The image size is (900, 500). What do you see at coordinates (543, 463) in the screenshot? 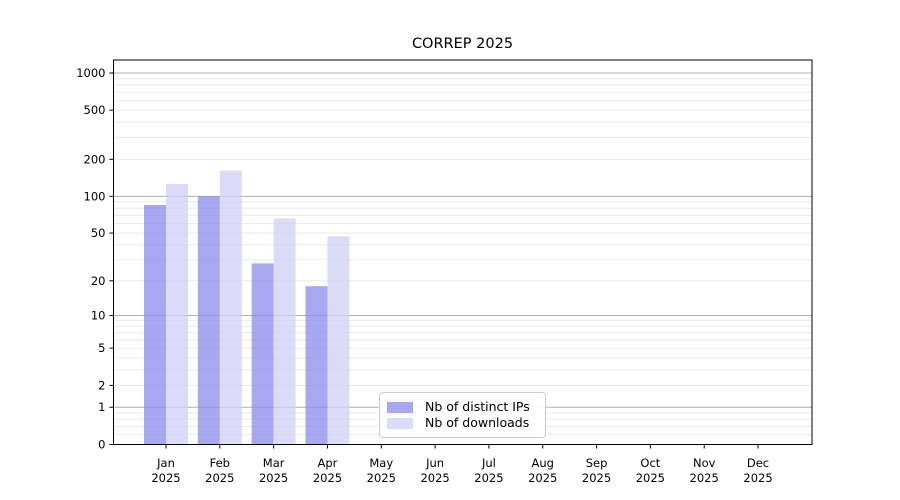
I see `x-tick-label-aug: Aug` at bounding box center [543, 463].